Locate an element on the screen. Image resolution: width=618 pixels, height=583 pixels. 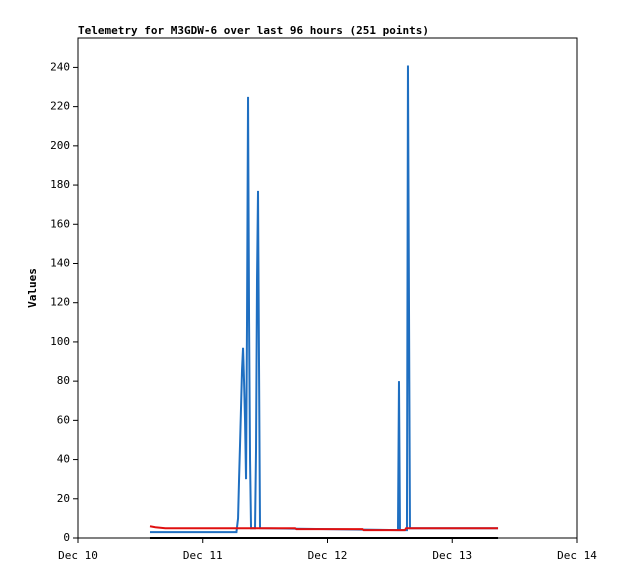
y-tick-label: 180 is located at coordinates (60, 184).